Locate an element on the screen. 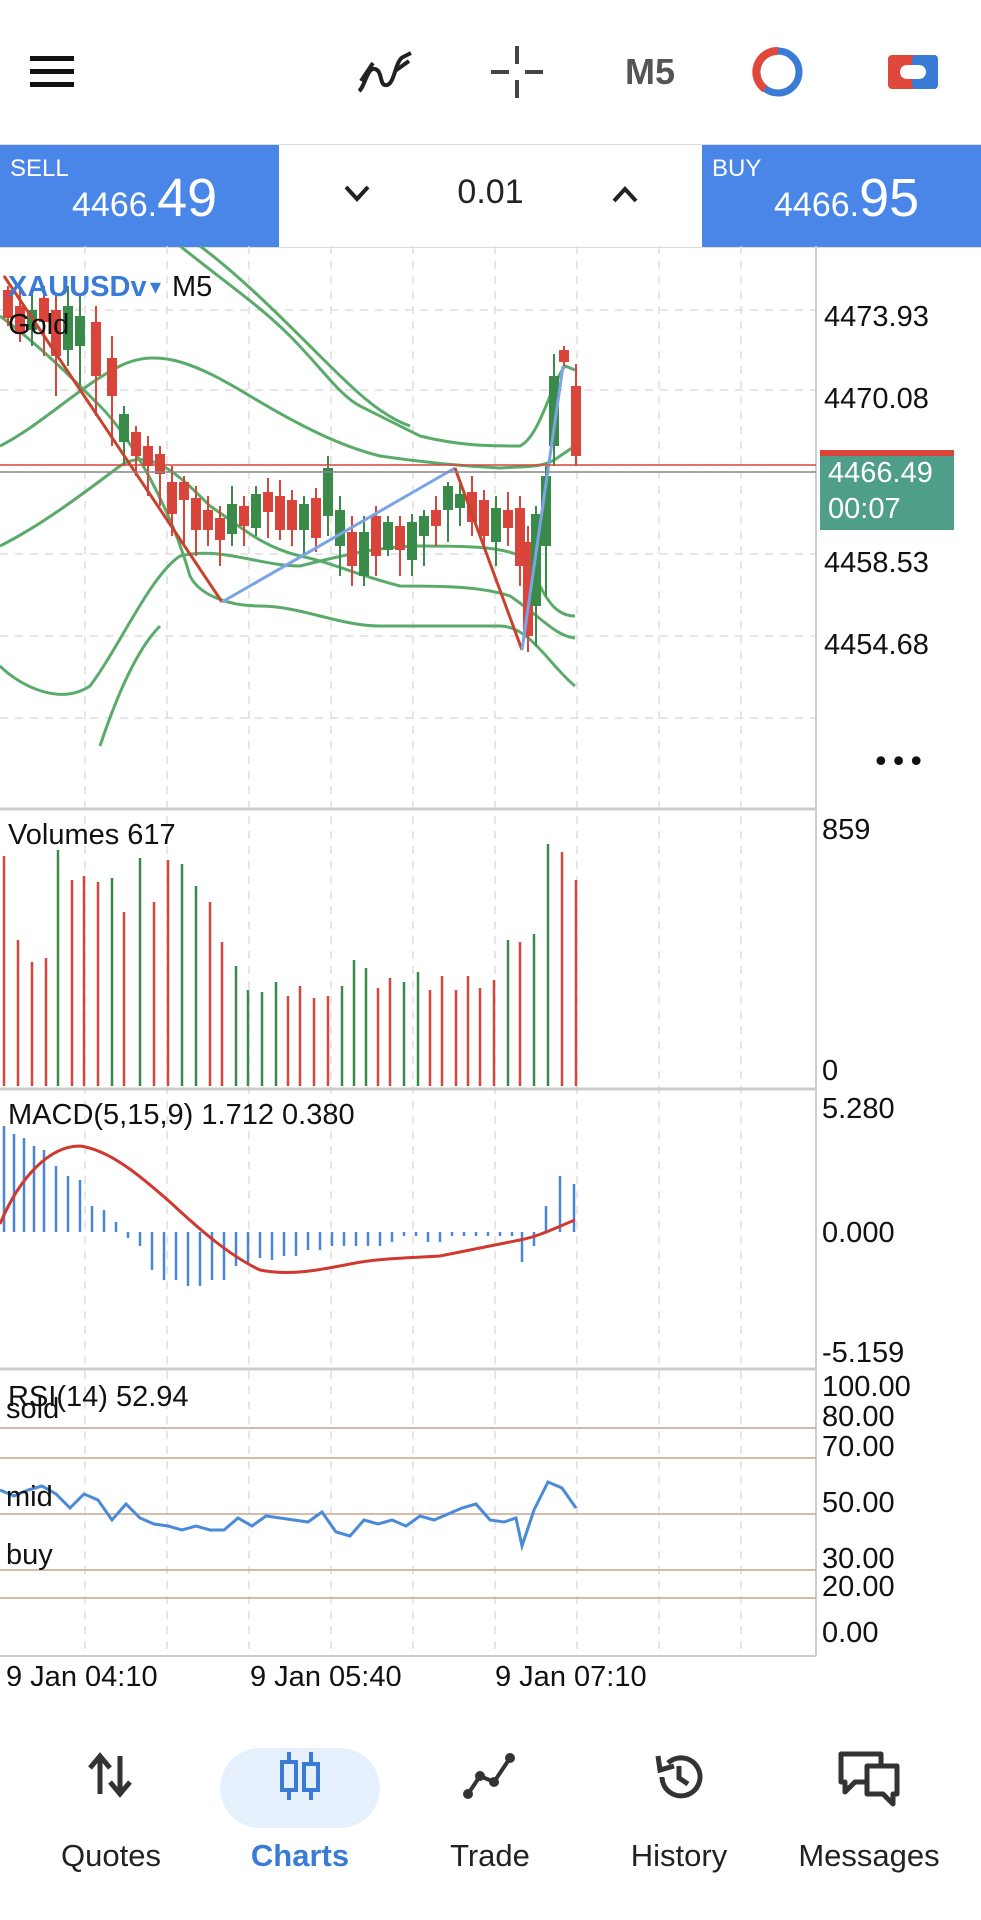  buy-label: BUY is located at coordinates (737, 168).